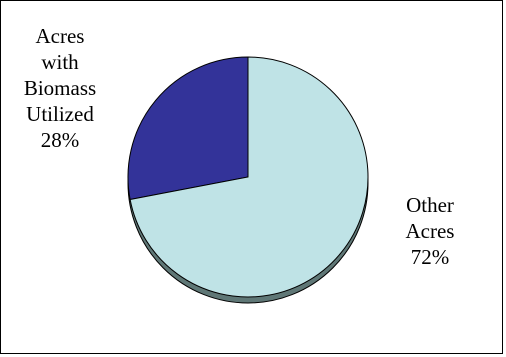  What do you see at coordinates (430, 257) in the screenshot?
I see `slice-label-line: 72%` at bounding box center [430, 257].